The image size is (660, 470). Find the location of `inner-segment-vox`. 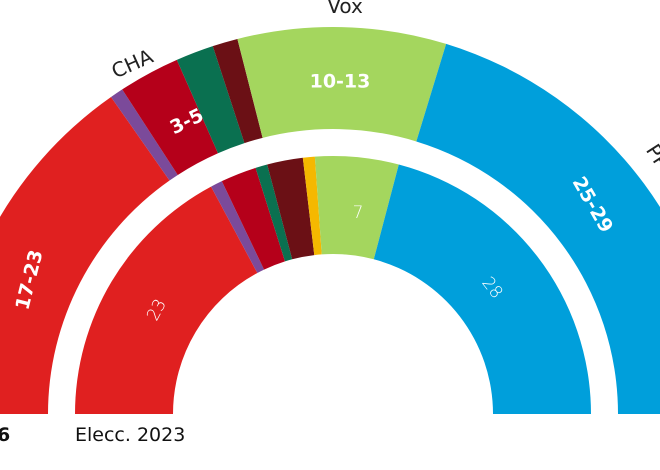

inner-segment-vox is located at coordinates (356, 208).